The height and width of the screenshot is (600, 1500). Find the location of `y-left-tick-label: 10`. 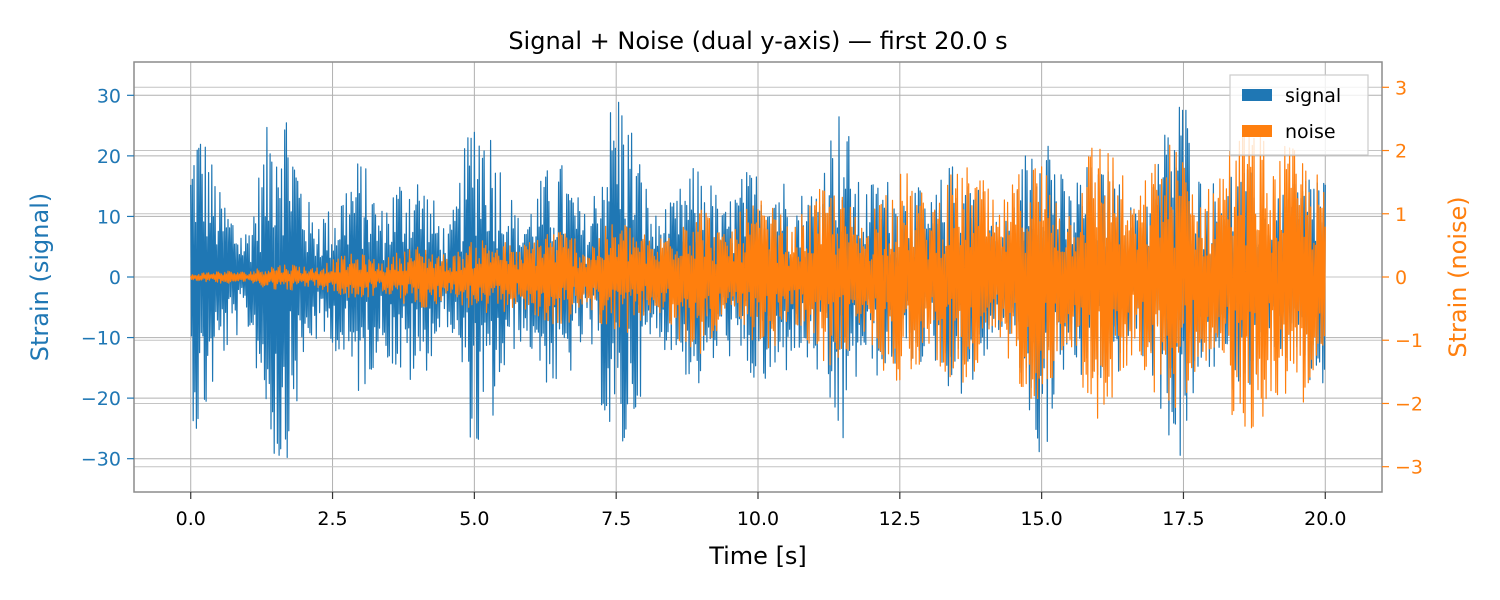

y-left-tick-label: 10 is located at coordinates (109, 217).